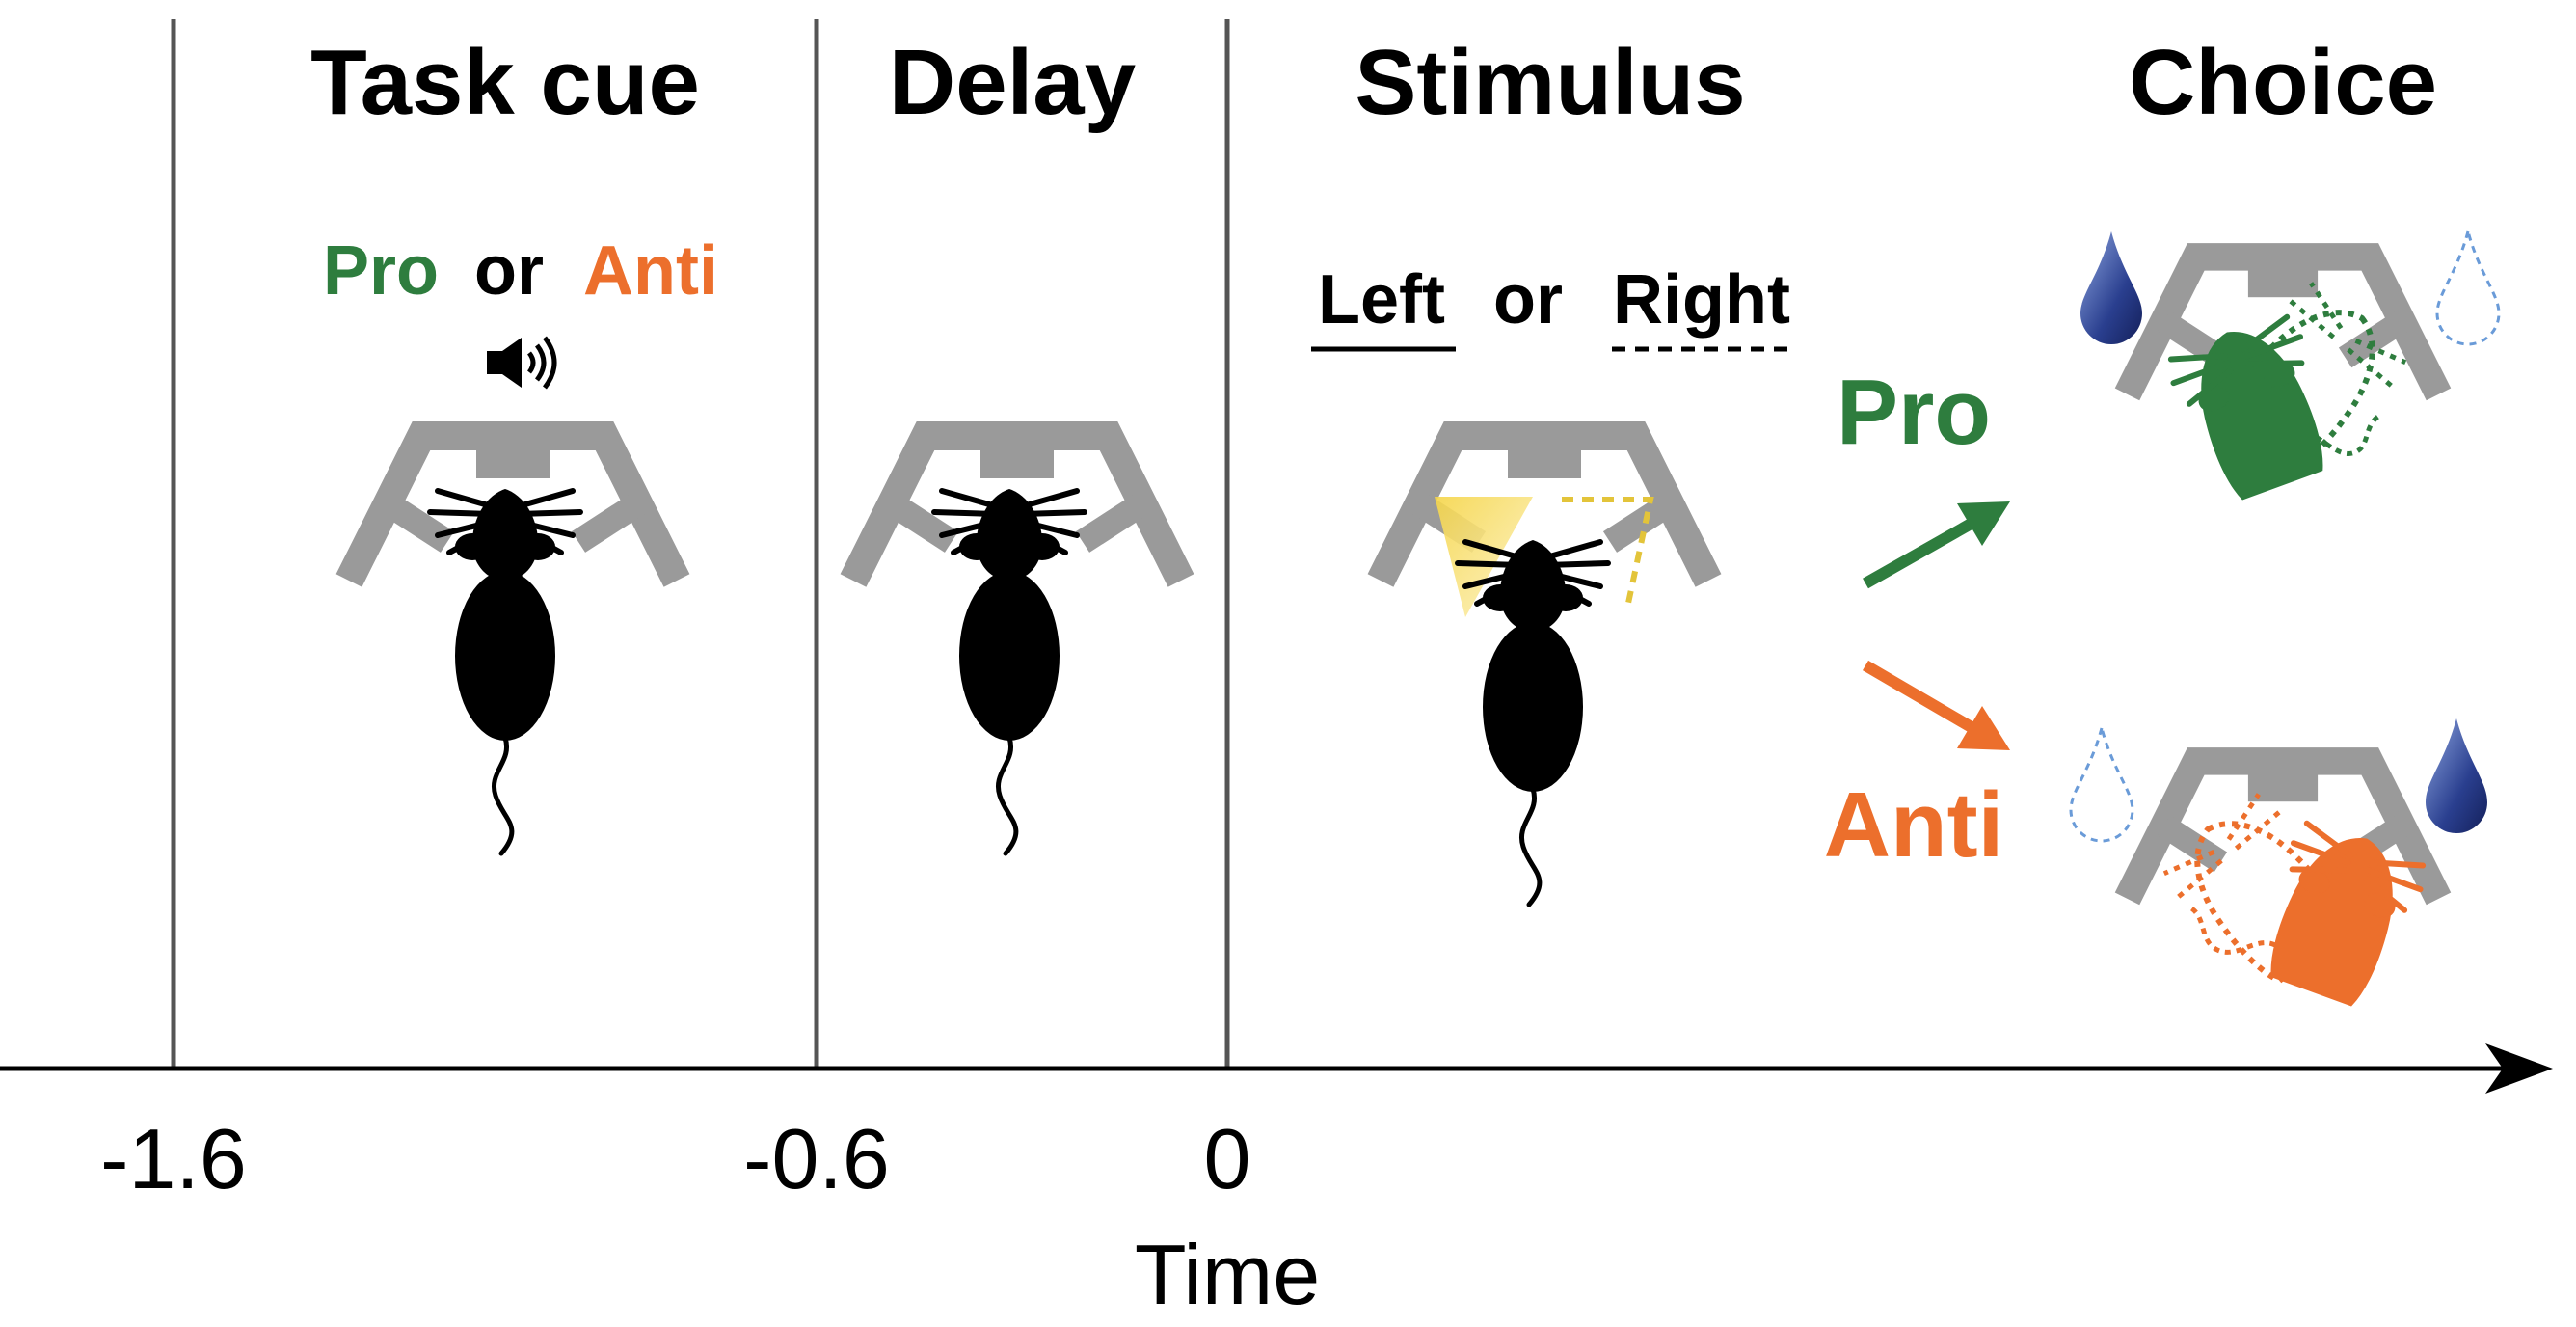 The height and width of the screenshot is (1327, 2576). What do you see at coordinates (1550, 82) in the screenshot?
I see `header-stimulus: Stimulus` at bounding box center [1550, 82].